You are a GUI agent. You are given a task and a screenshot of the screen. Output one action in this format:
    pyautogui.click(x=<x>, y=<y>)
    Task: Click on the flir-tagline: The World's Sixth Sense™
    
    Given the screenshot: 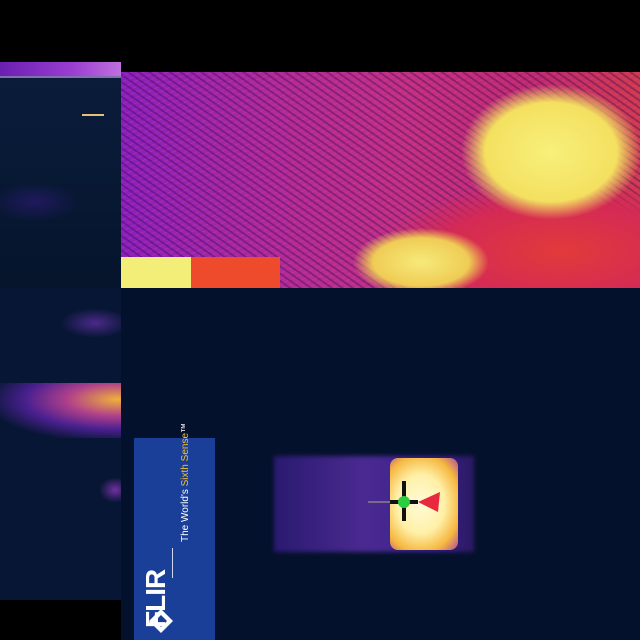 What is the action you would take?
    pyautogui.click(x=185, y=482)
    